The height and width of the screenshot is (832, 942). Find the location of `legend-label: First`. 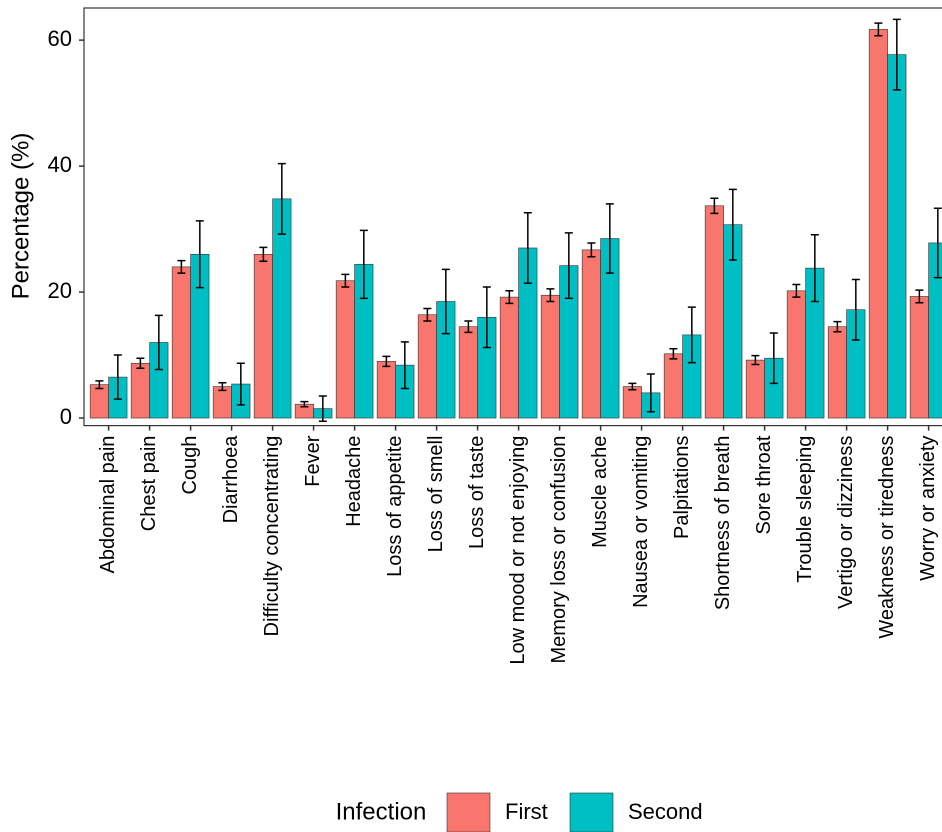

legend-label: First is located at coordinates (526, 811).